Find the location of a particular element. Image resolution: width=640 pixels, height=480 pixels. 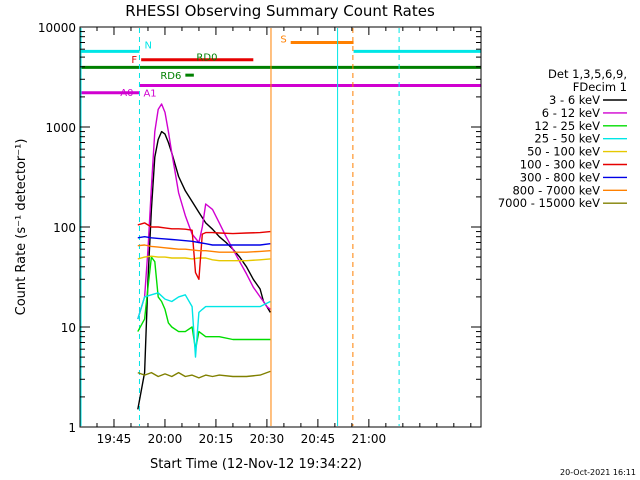

legend-entry-label: 7000 - 15000 keV is located at coordinates (549, 203).